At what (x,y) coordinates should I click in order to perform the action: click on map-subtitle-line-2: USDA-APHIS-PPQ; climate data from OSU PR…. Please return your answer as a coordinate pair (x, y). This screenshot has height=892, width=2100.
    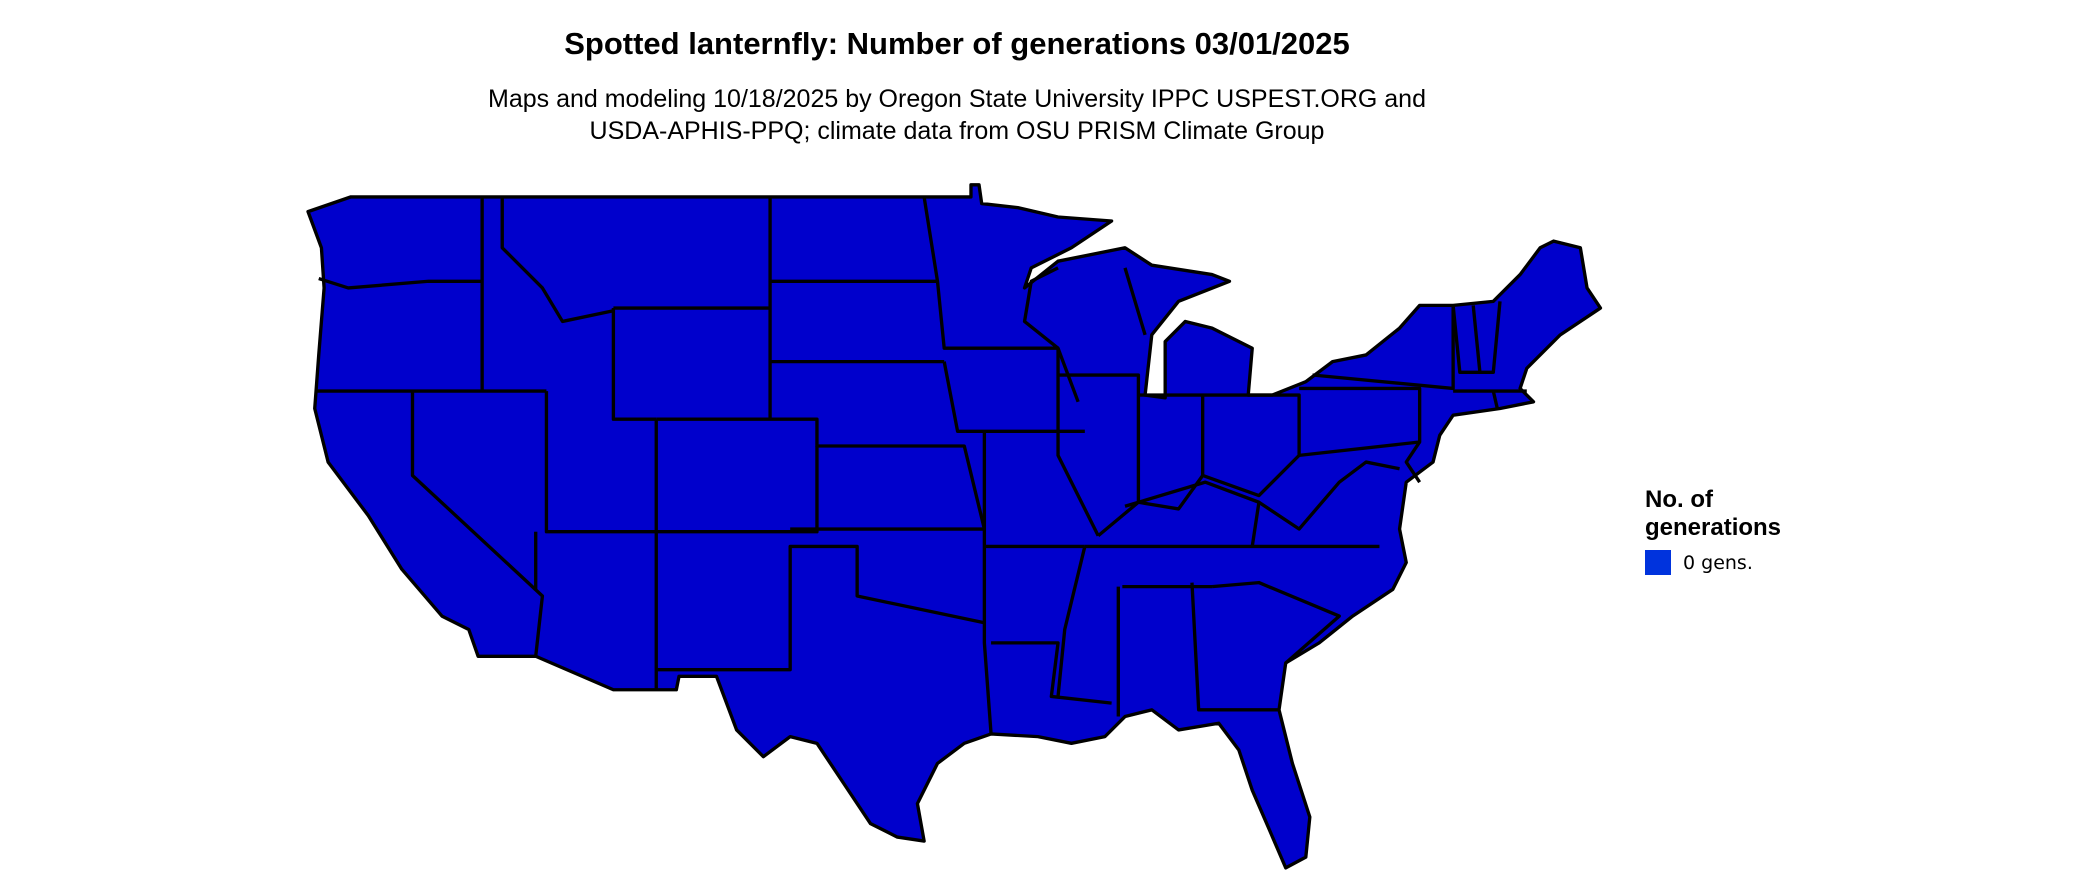
    Looking at the image, I should click on (957, 131).